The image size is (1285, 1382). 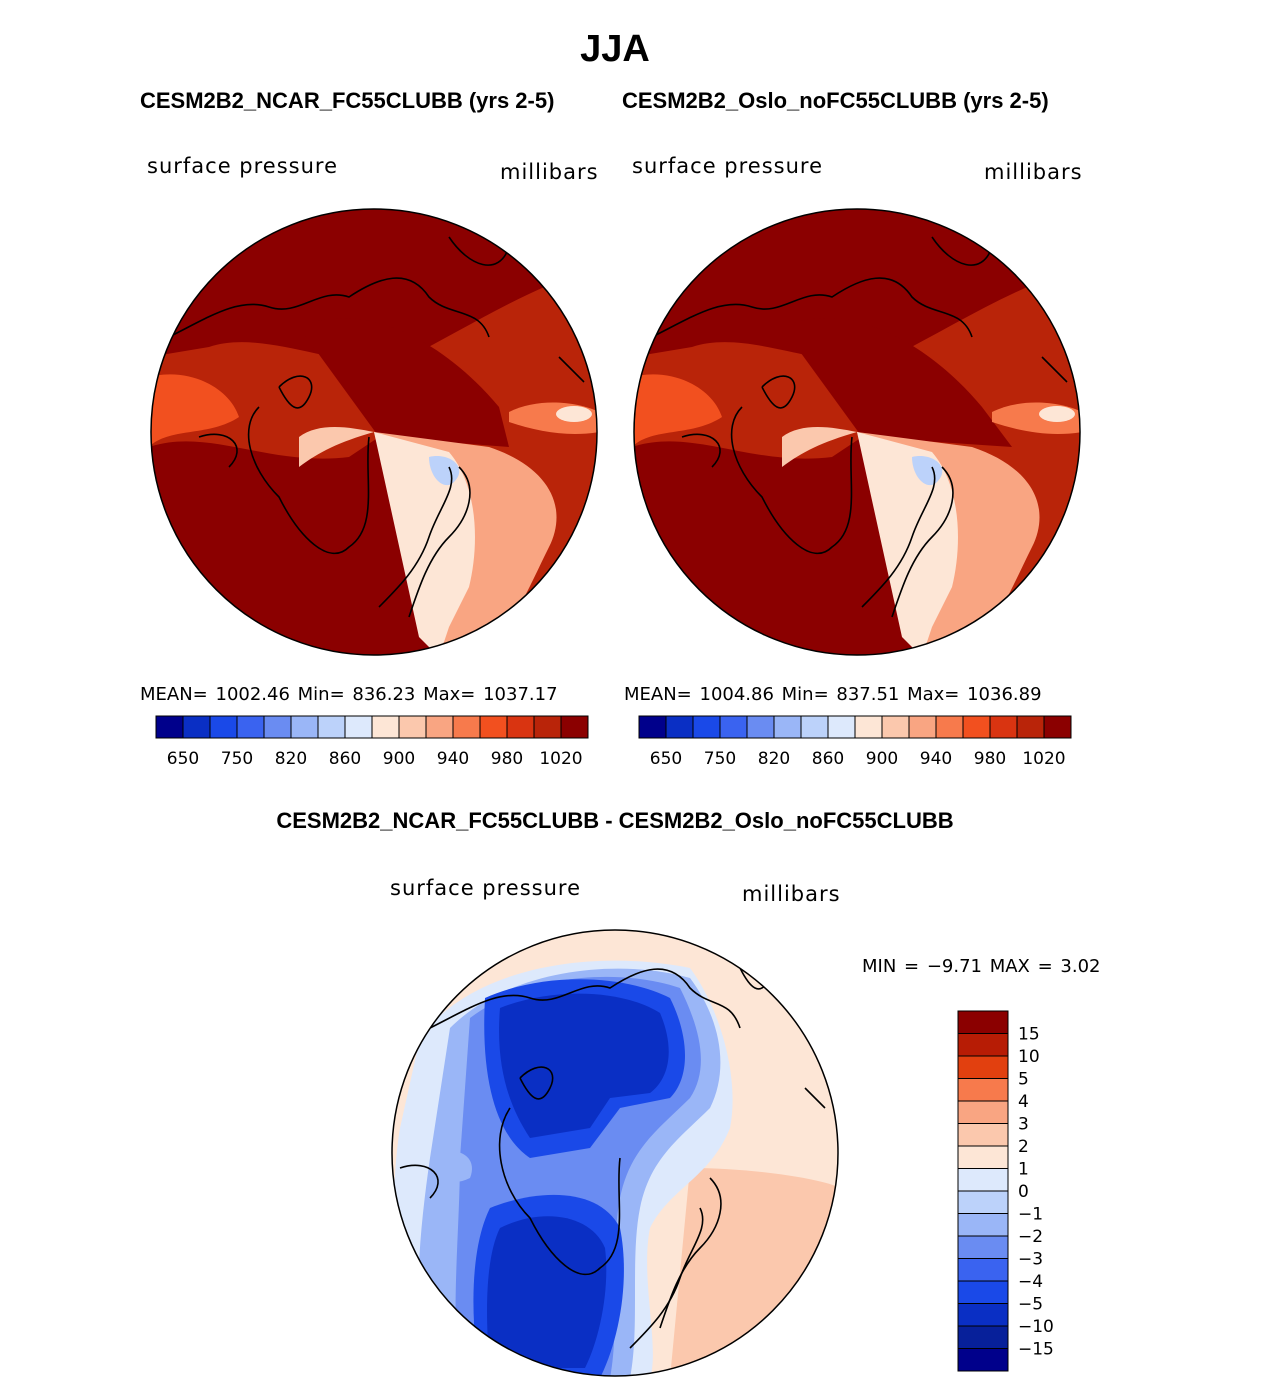 I want to click on diff-variable-label: surface pressure, so click(x=485, y=888).